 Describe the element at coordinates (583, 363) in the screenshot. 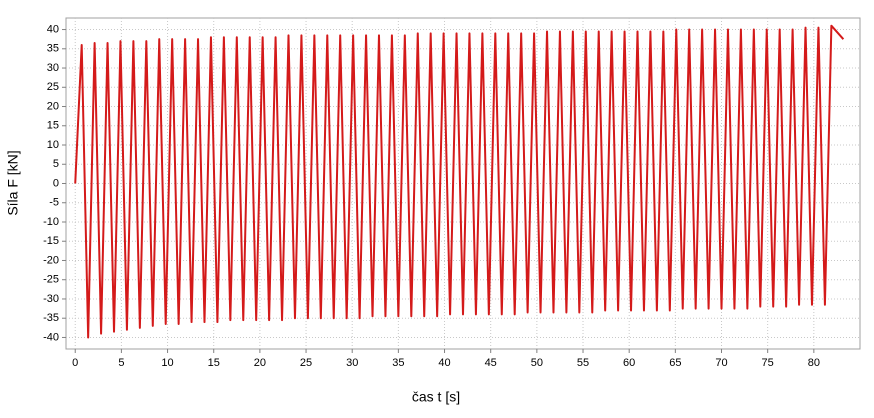

I see `x-tick-label: 55` at that location.